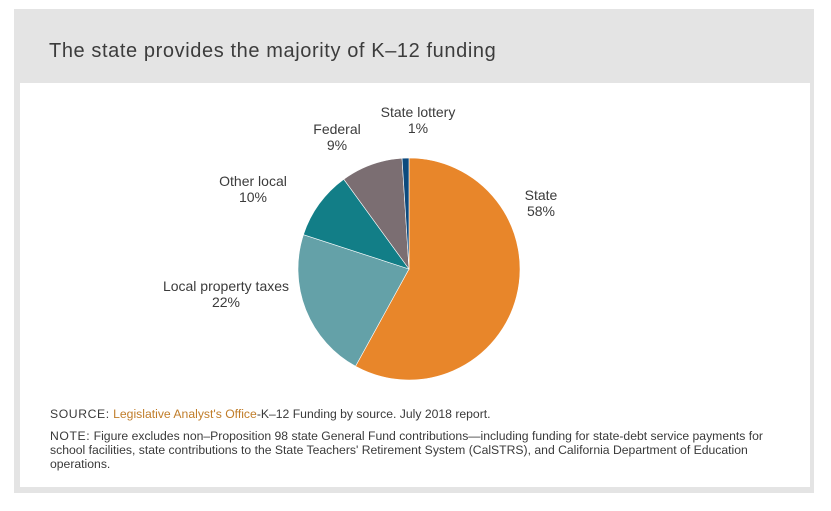 This screenshot has width=831, height=511. Describe the element at coordinates (80, 414) in the screenshot. I see `source-prefix: Source:` at that location.